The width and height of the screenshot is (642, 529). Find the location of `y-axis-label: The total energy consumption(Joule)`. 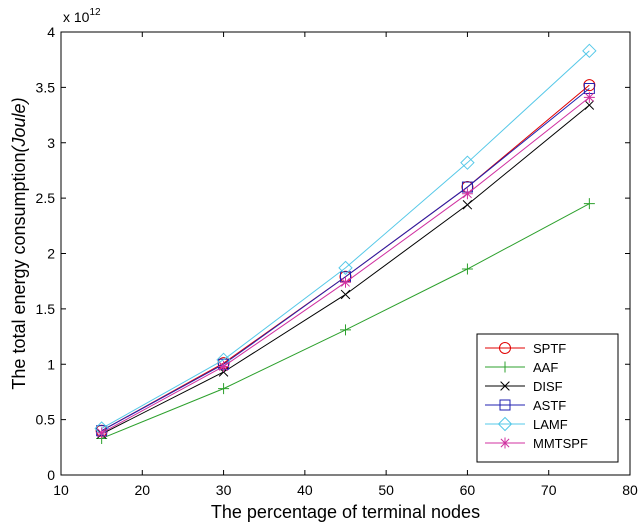

y-axis-label: The total energy consumption(Joule) is located at coordinates (19, 243).